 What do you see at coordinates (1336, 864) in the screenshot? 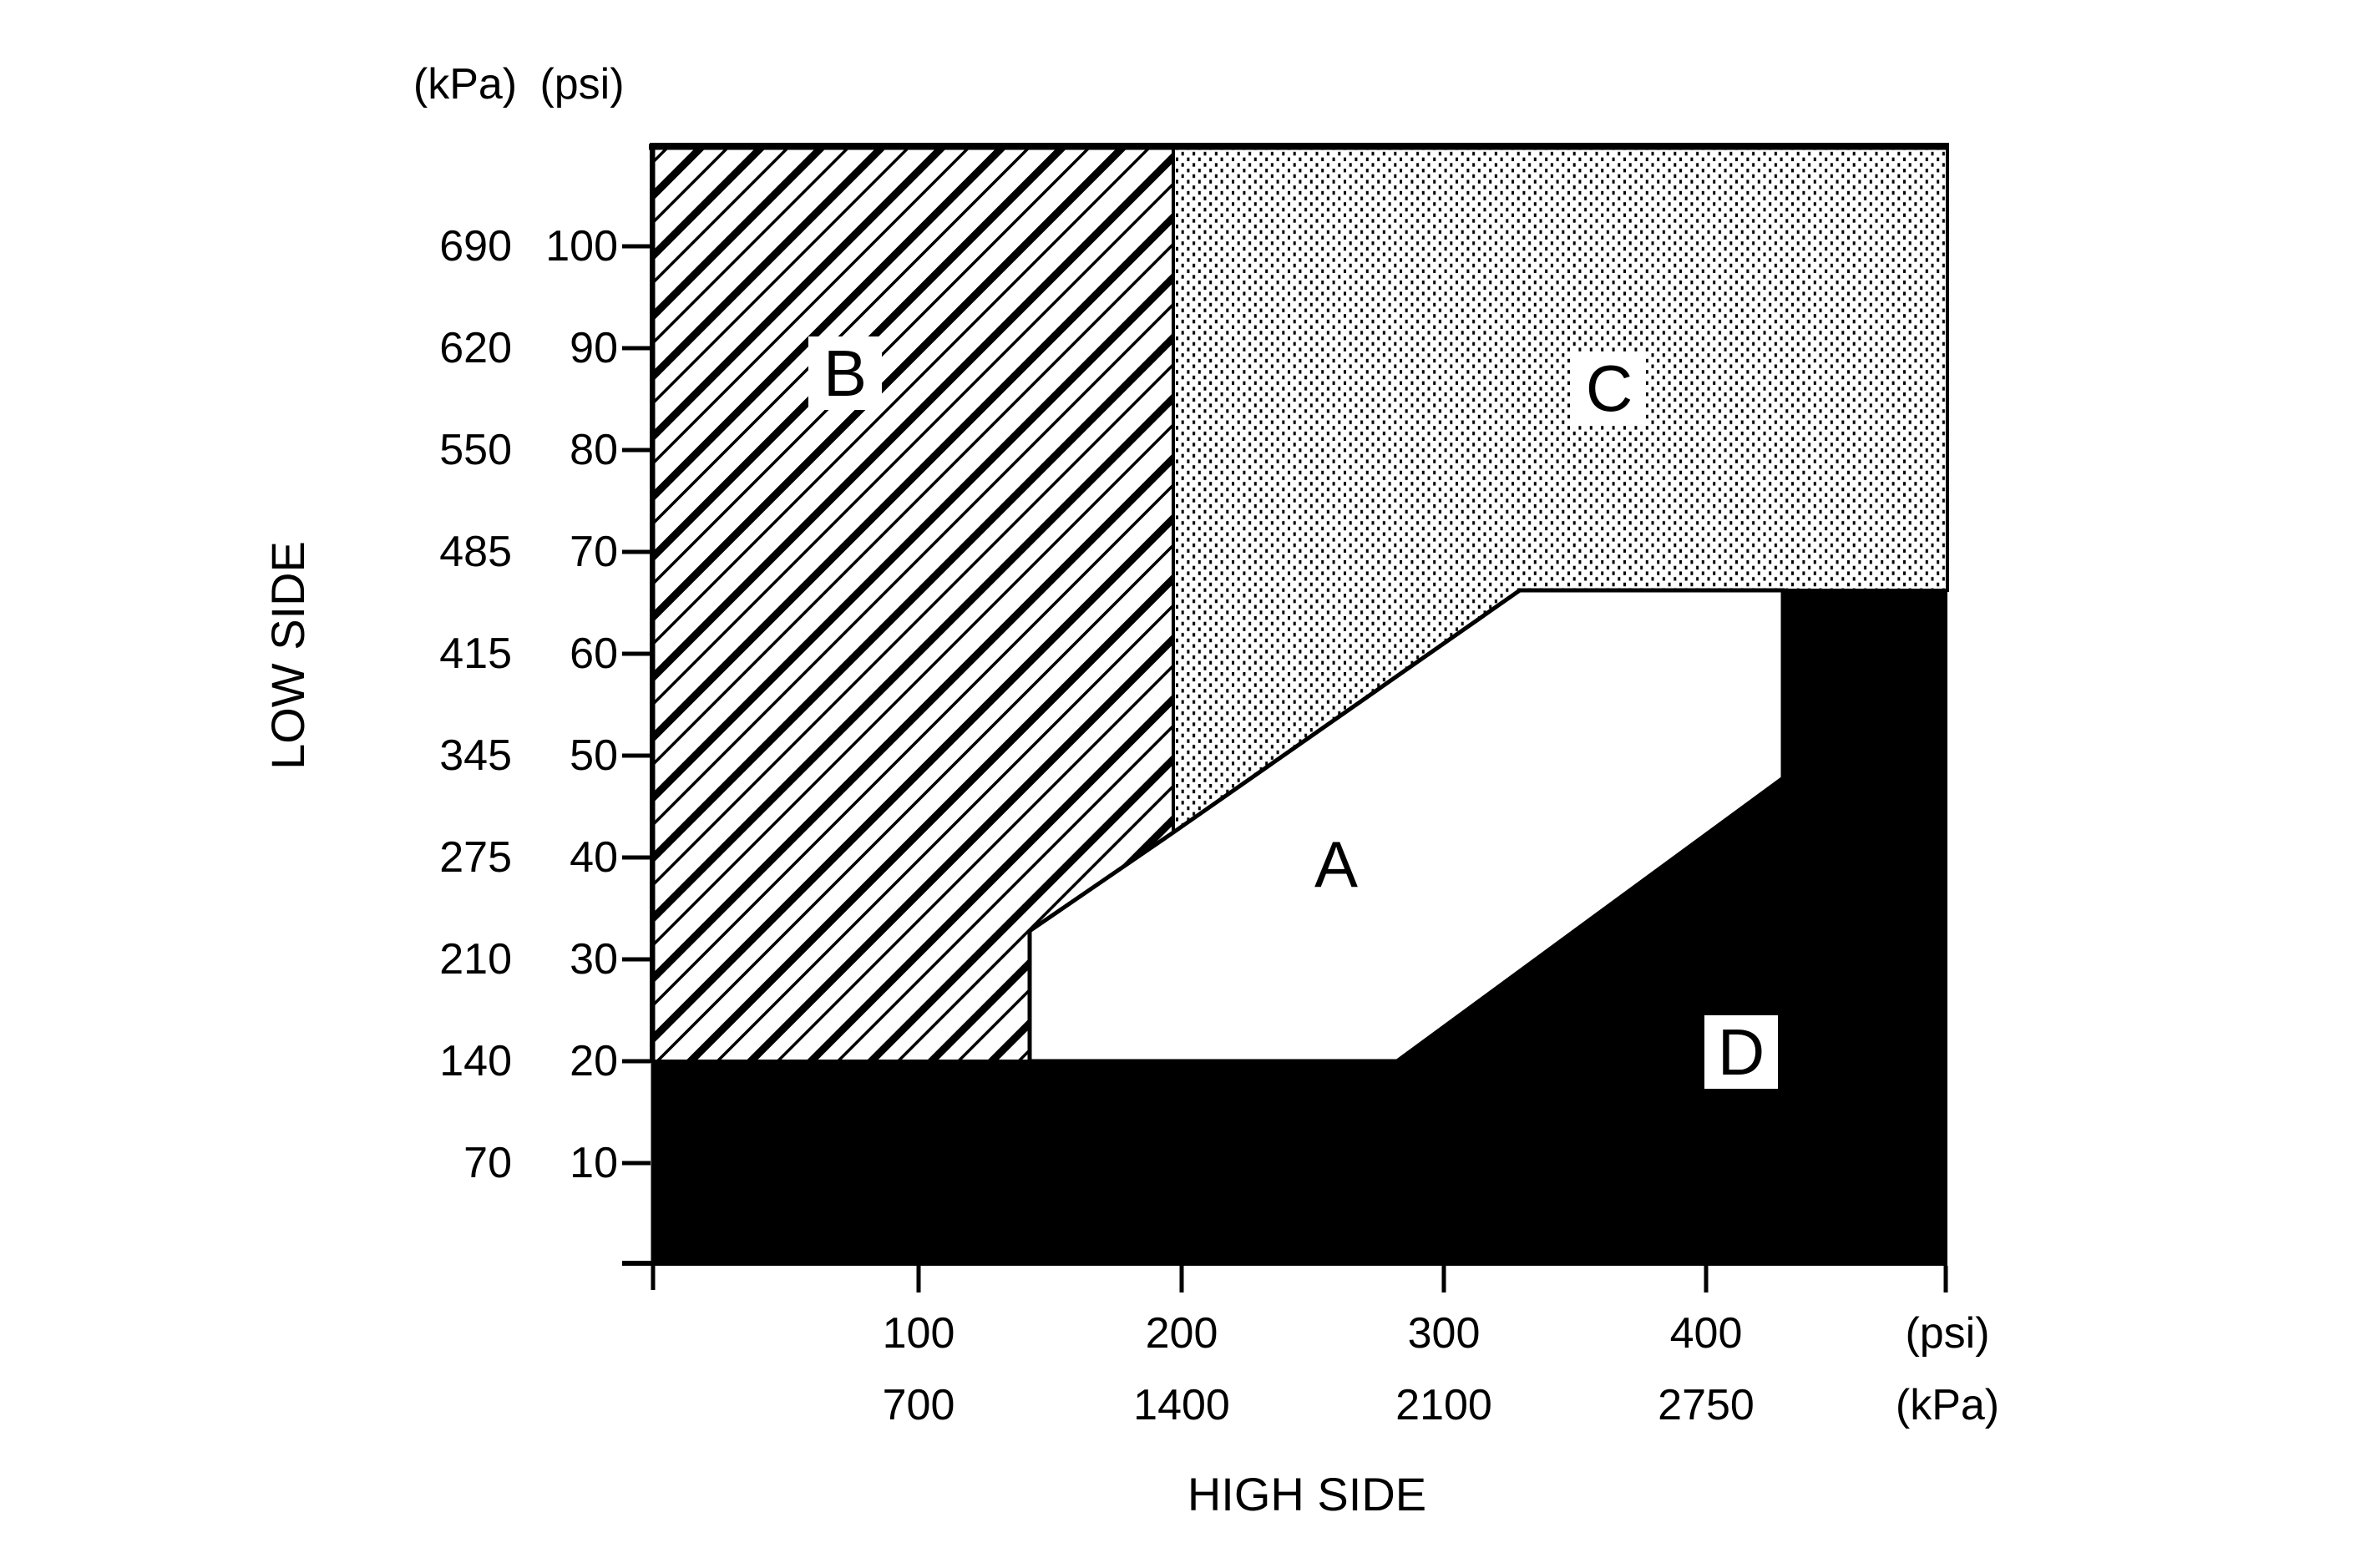
I see `region-a-label: A` at bounding box center [1336, 864].